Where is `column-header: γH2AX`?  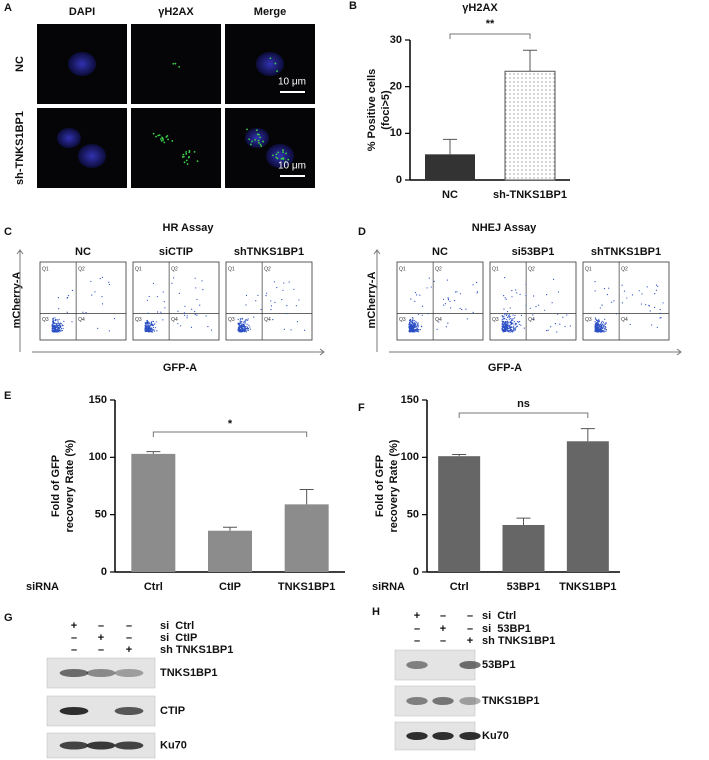 column-header: γH2AX is located at coordinates (176, 12).